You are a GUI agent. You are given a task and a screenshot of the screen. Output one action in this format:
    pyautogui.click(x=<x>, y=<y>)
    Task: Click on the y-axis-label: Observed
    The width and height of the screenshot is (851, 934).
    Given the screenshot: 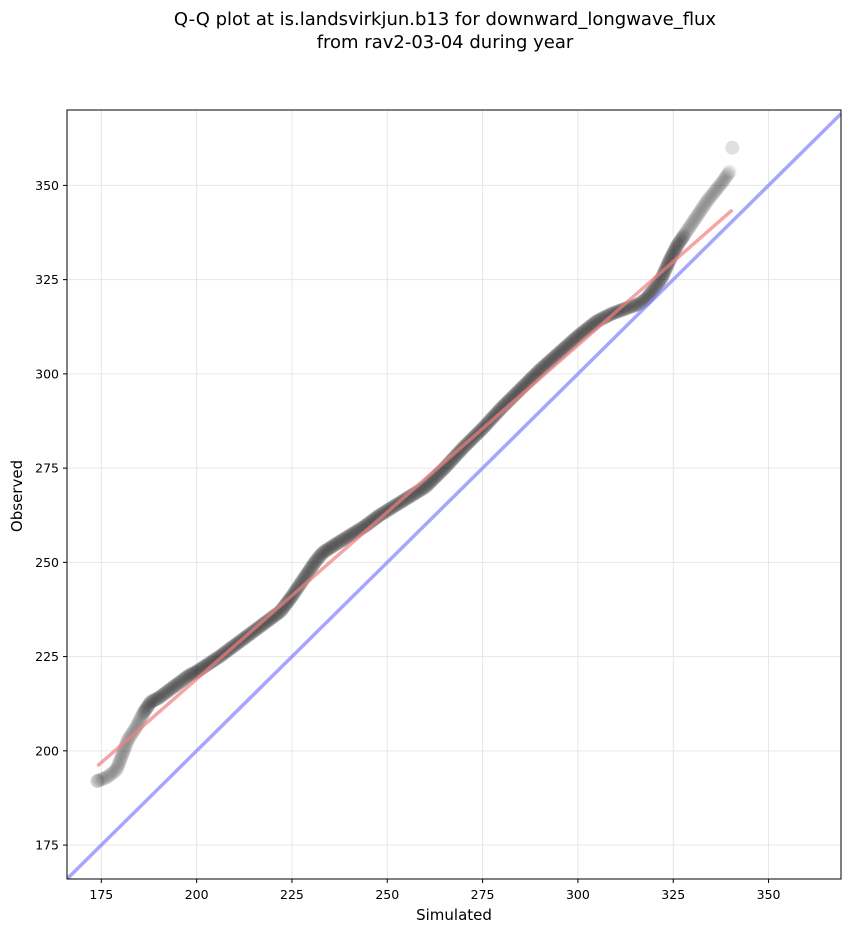 What is the action you would take?
    pyautogui.click(x=17, y=496)
    